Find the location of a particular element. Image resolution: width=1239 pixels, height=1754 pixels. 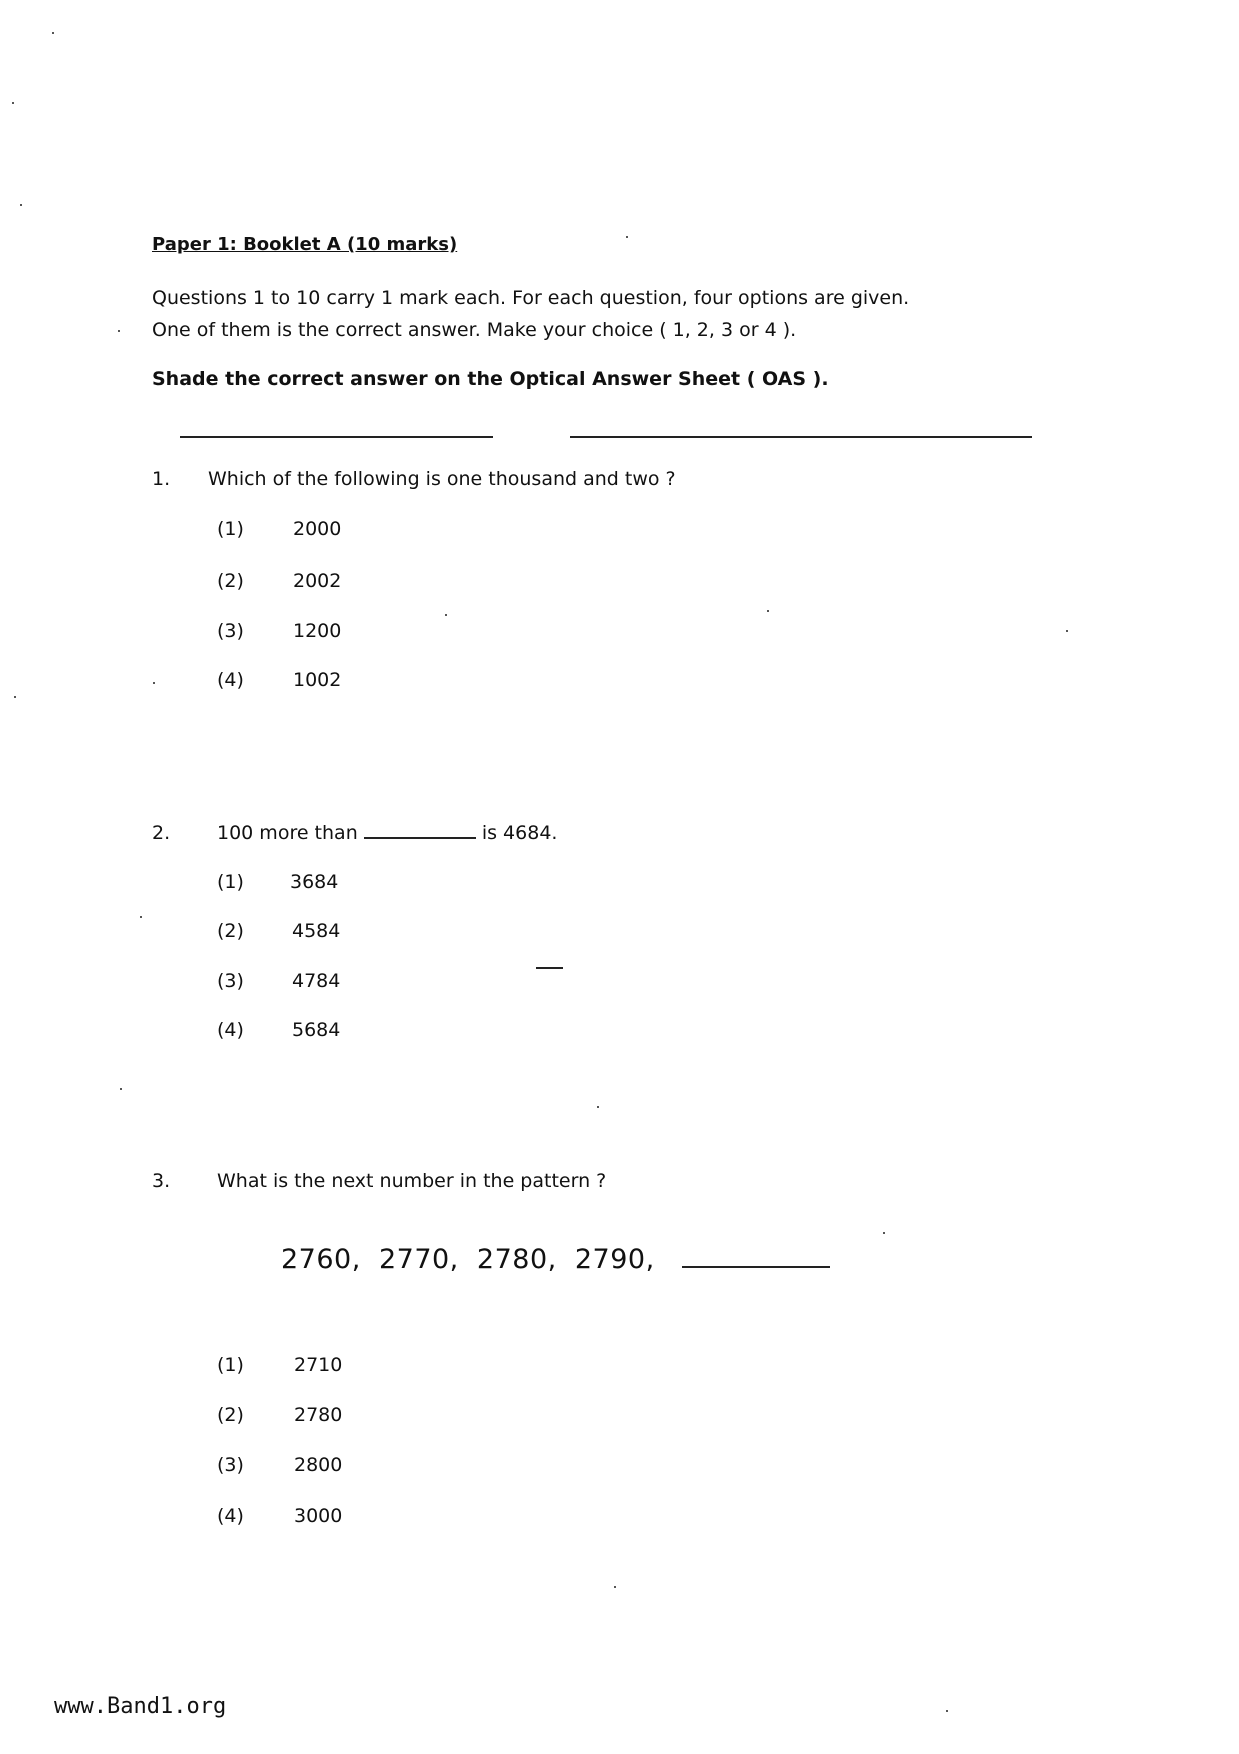

question-text-after: is 4684. is located at coordinates (519, 833).